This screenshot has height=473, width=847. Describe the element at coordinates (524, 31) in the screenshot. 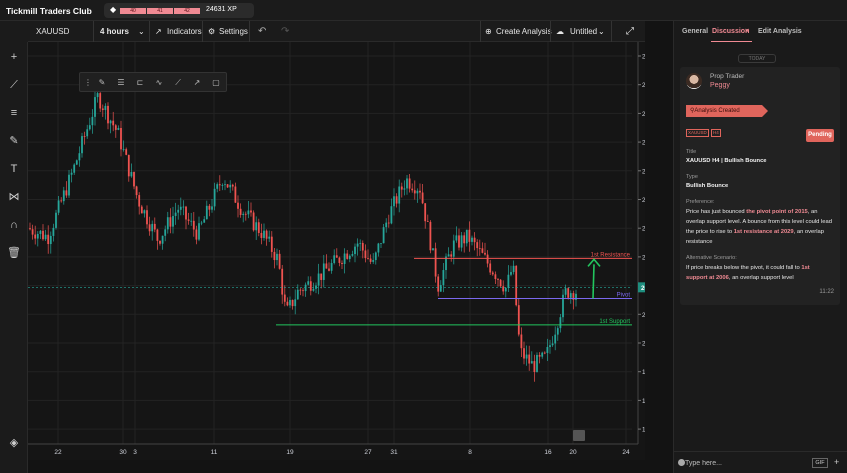

I see `create-analysis-button: Create Analysis` at that location.